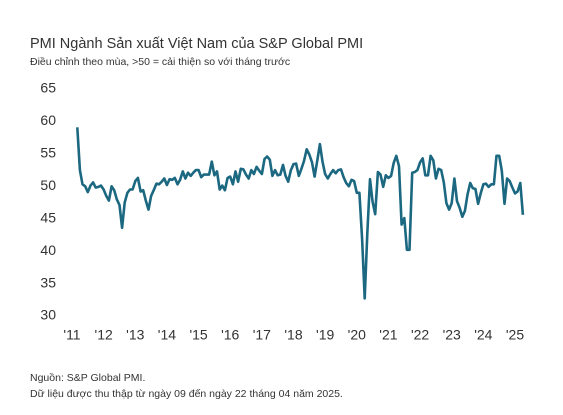 This screenshot has width=563, height=415. What do you see at coordinates (135, 335) in the screenshot?
I see `x-tick-label: '13` at bounding box center [135, 335].